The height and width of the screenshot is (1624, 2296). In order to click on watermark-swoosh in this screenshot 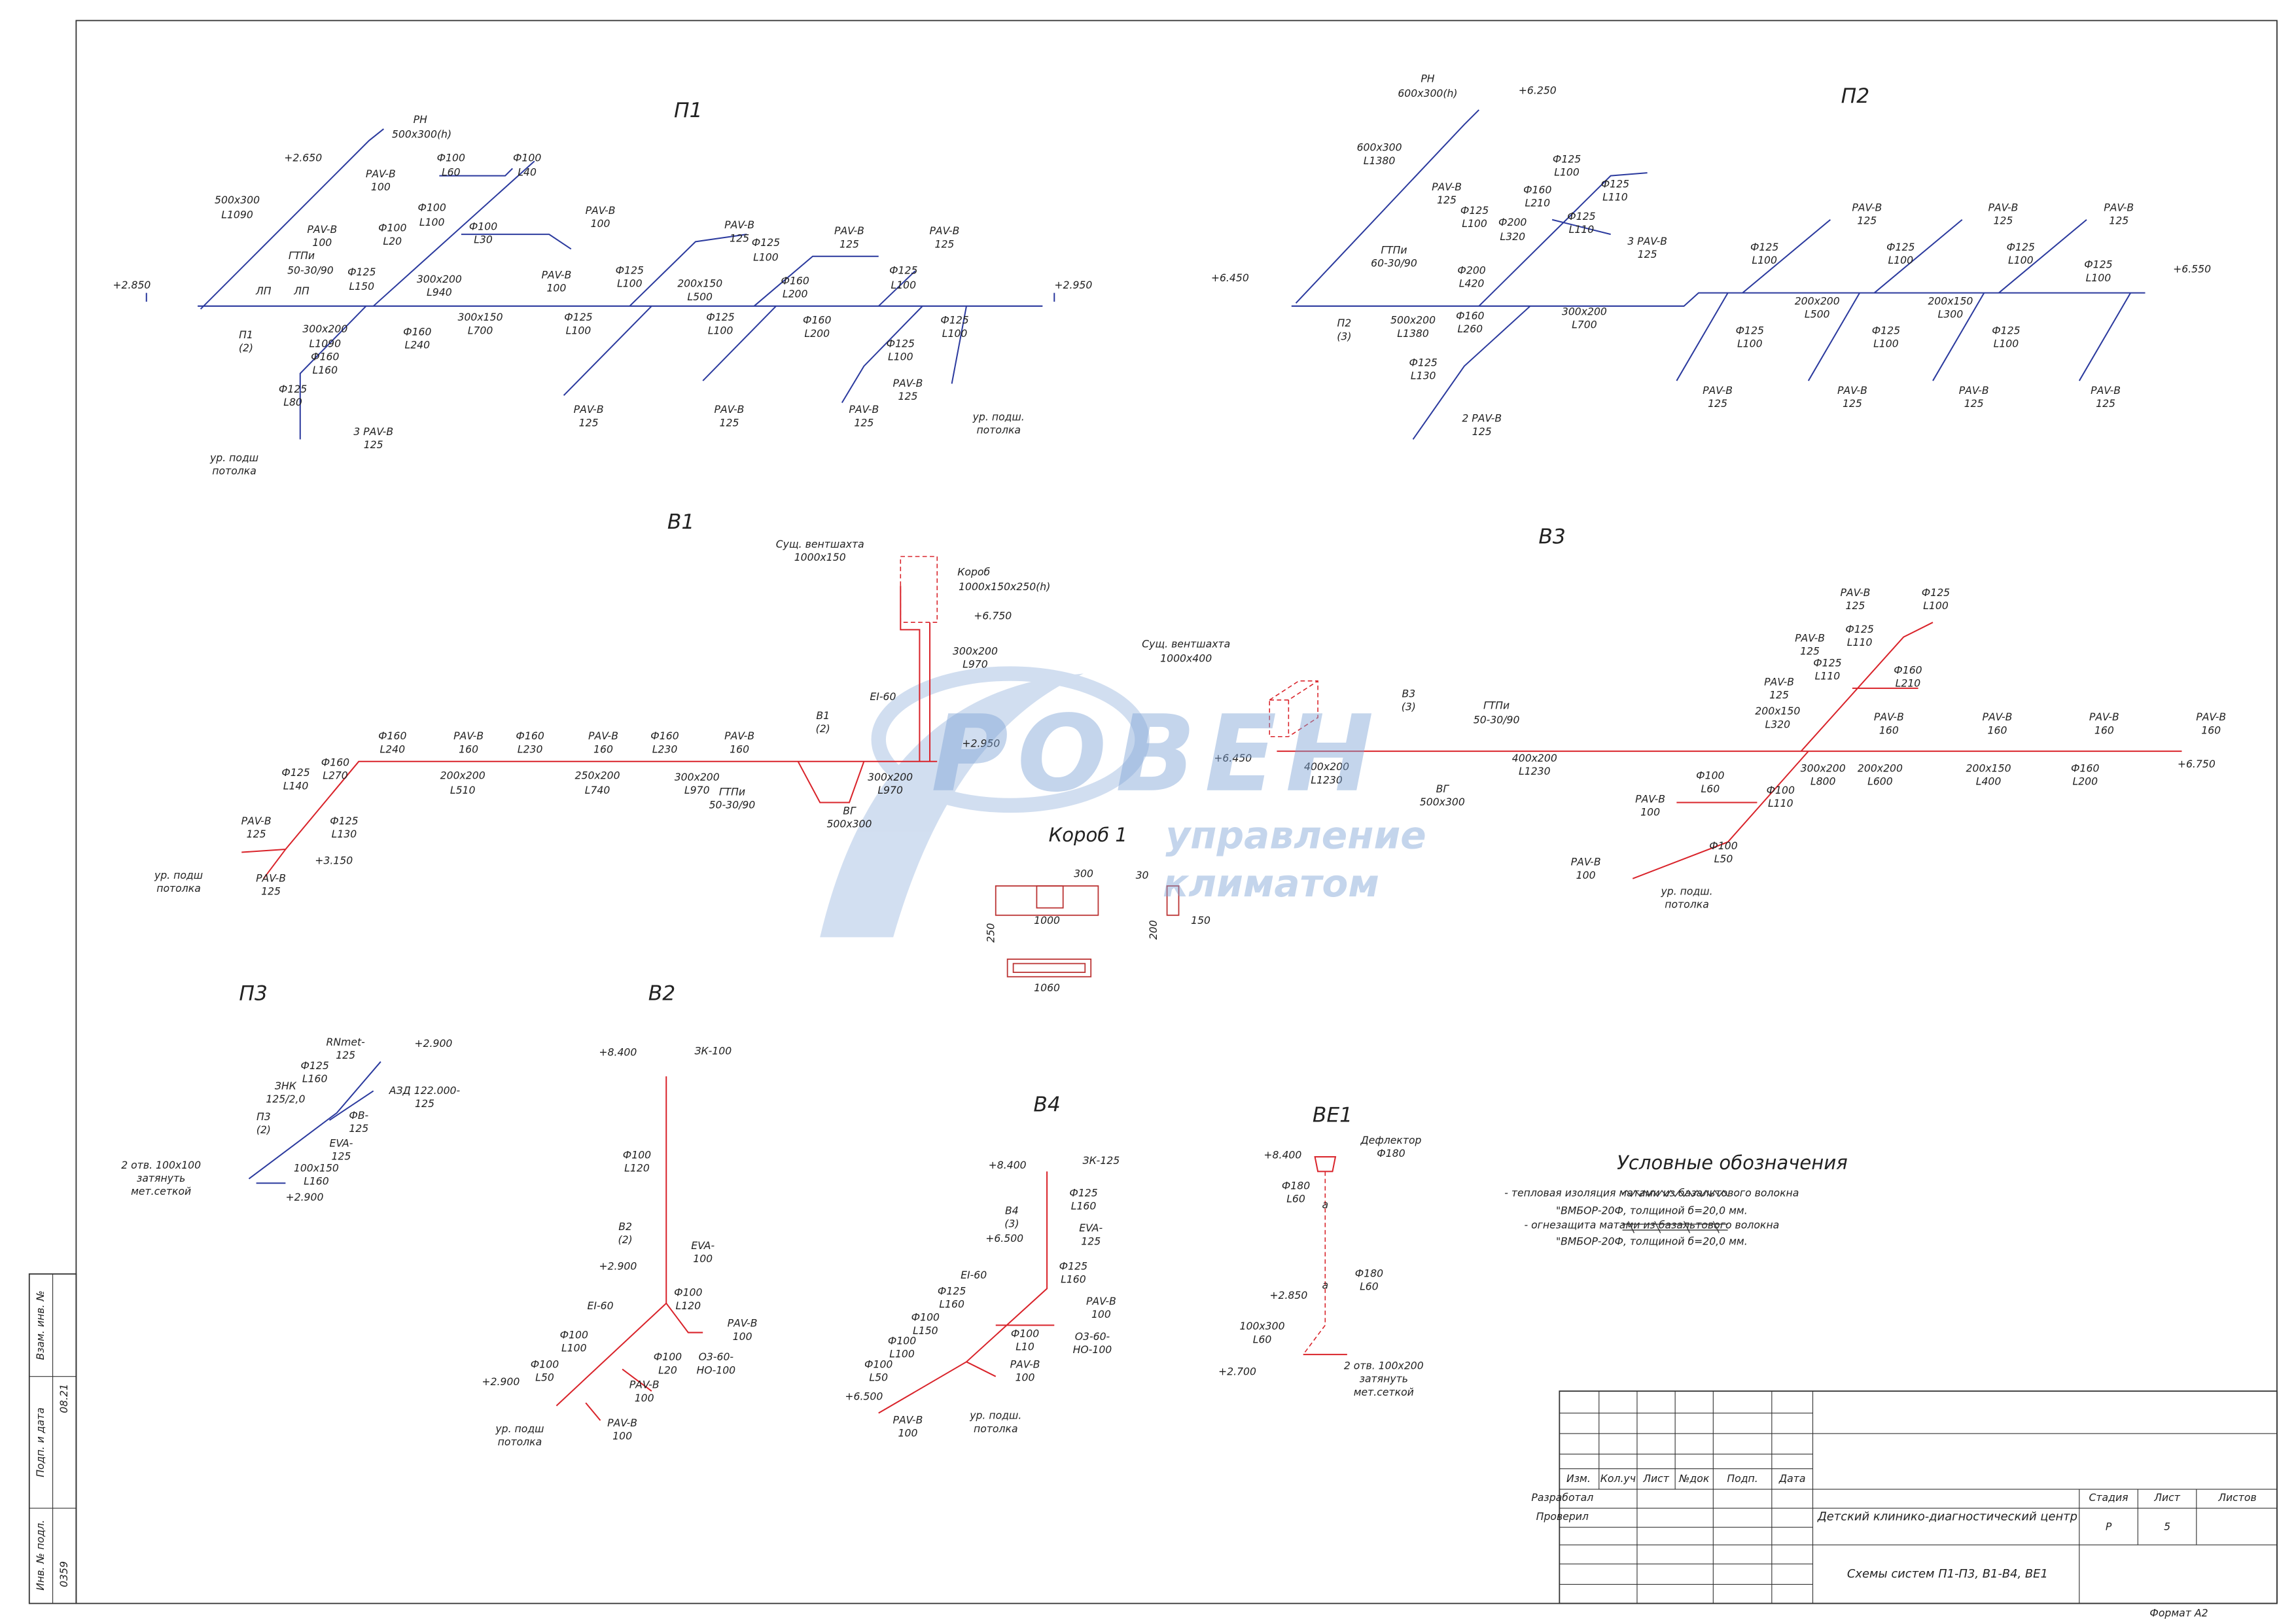, I will do `click(952, 805)`.